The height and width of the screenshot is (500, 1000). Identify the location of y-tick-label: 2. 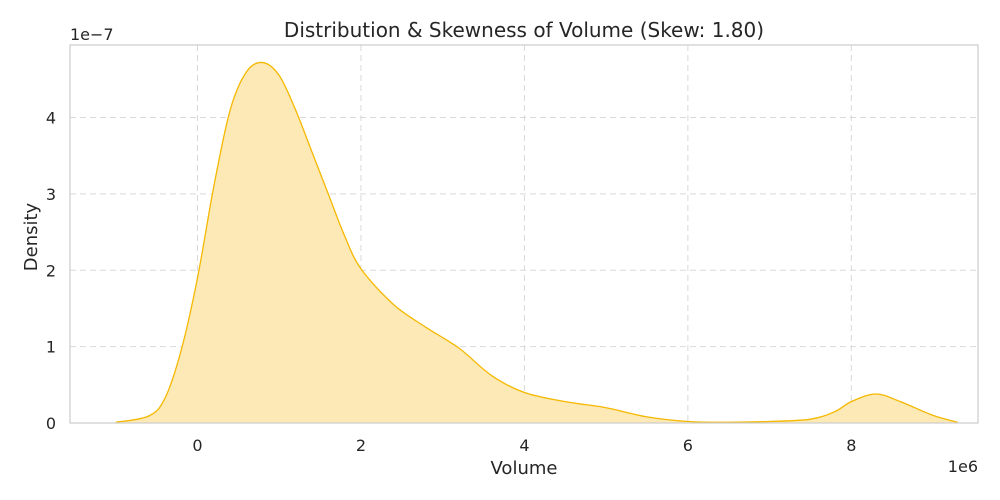
(51, 270).